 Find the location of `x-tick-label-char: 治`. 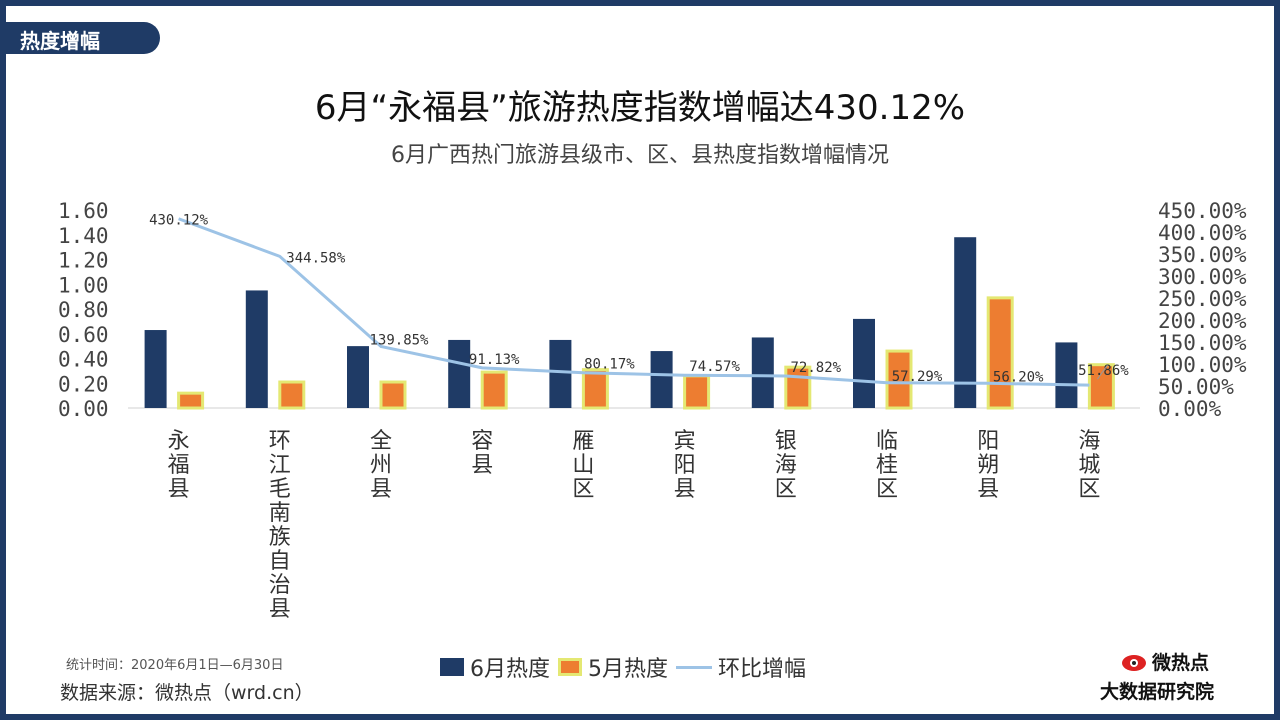

x-tick-label-char: 治 is located at coordinates (280, 585).